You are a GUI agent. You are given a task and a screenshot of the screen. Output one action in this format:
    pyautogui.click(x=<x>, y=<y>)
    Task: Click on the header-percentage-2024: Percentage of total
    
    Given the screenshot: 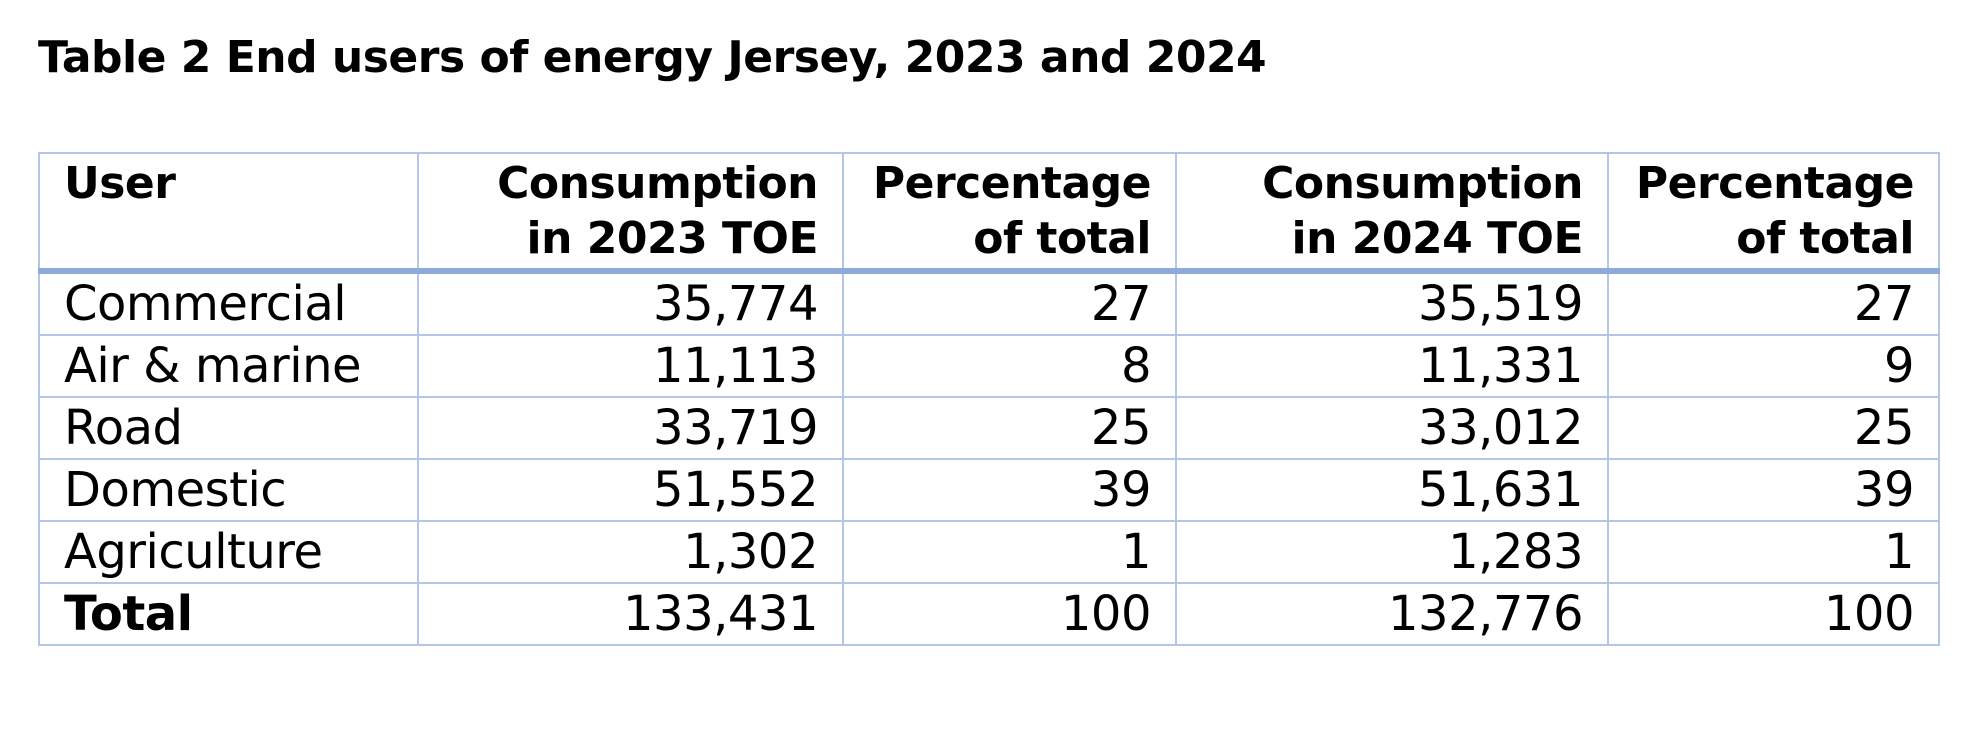 What is the action you would take?
    pyautogui.click(x=1773, y=213)
    